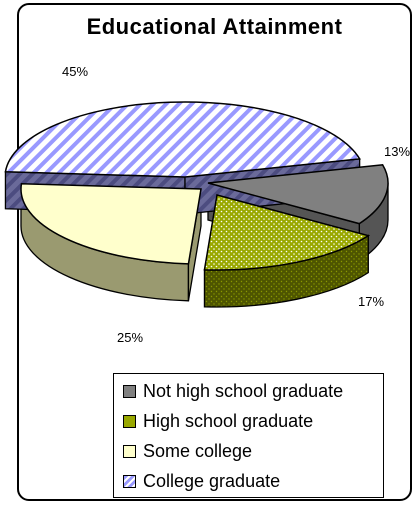 Image resolution: width=414 pixels, height=506 pixels. What do you see at coordinates (371, 301) in the screenshot?
I see `pie-data-label: 17%` at bounding box center [371, 301].